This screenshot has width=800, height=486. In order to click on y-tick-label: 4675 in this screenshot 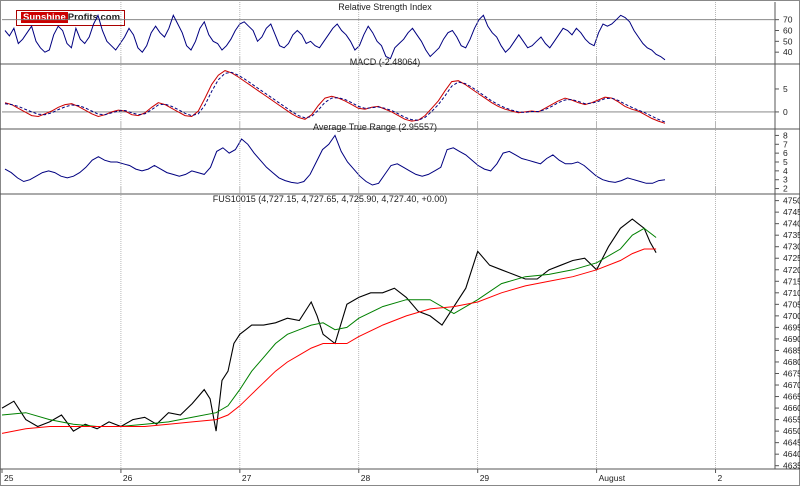, I will do `click(791, 373)`.